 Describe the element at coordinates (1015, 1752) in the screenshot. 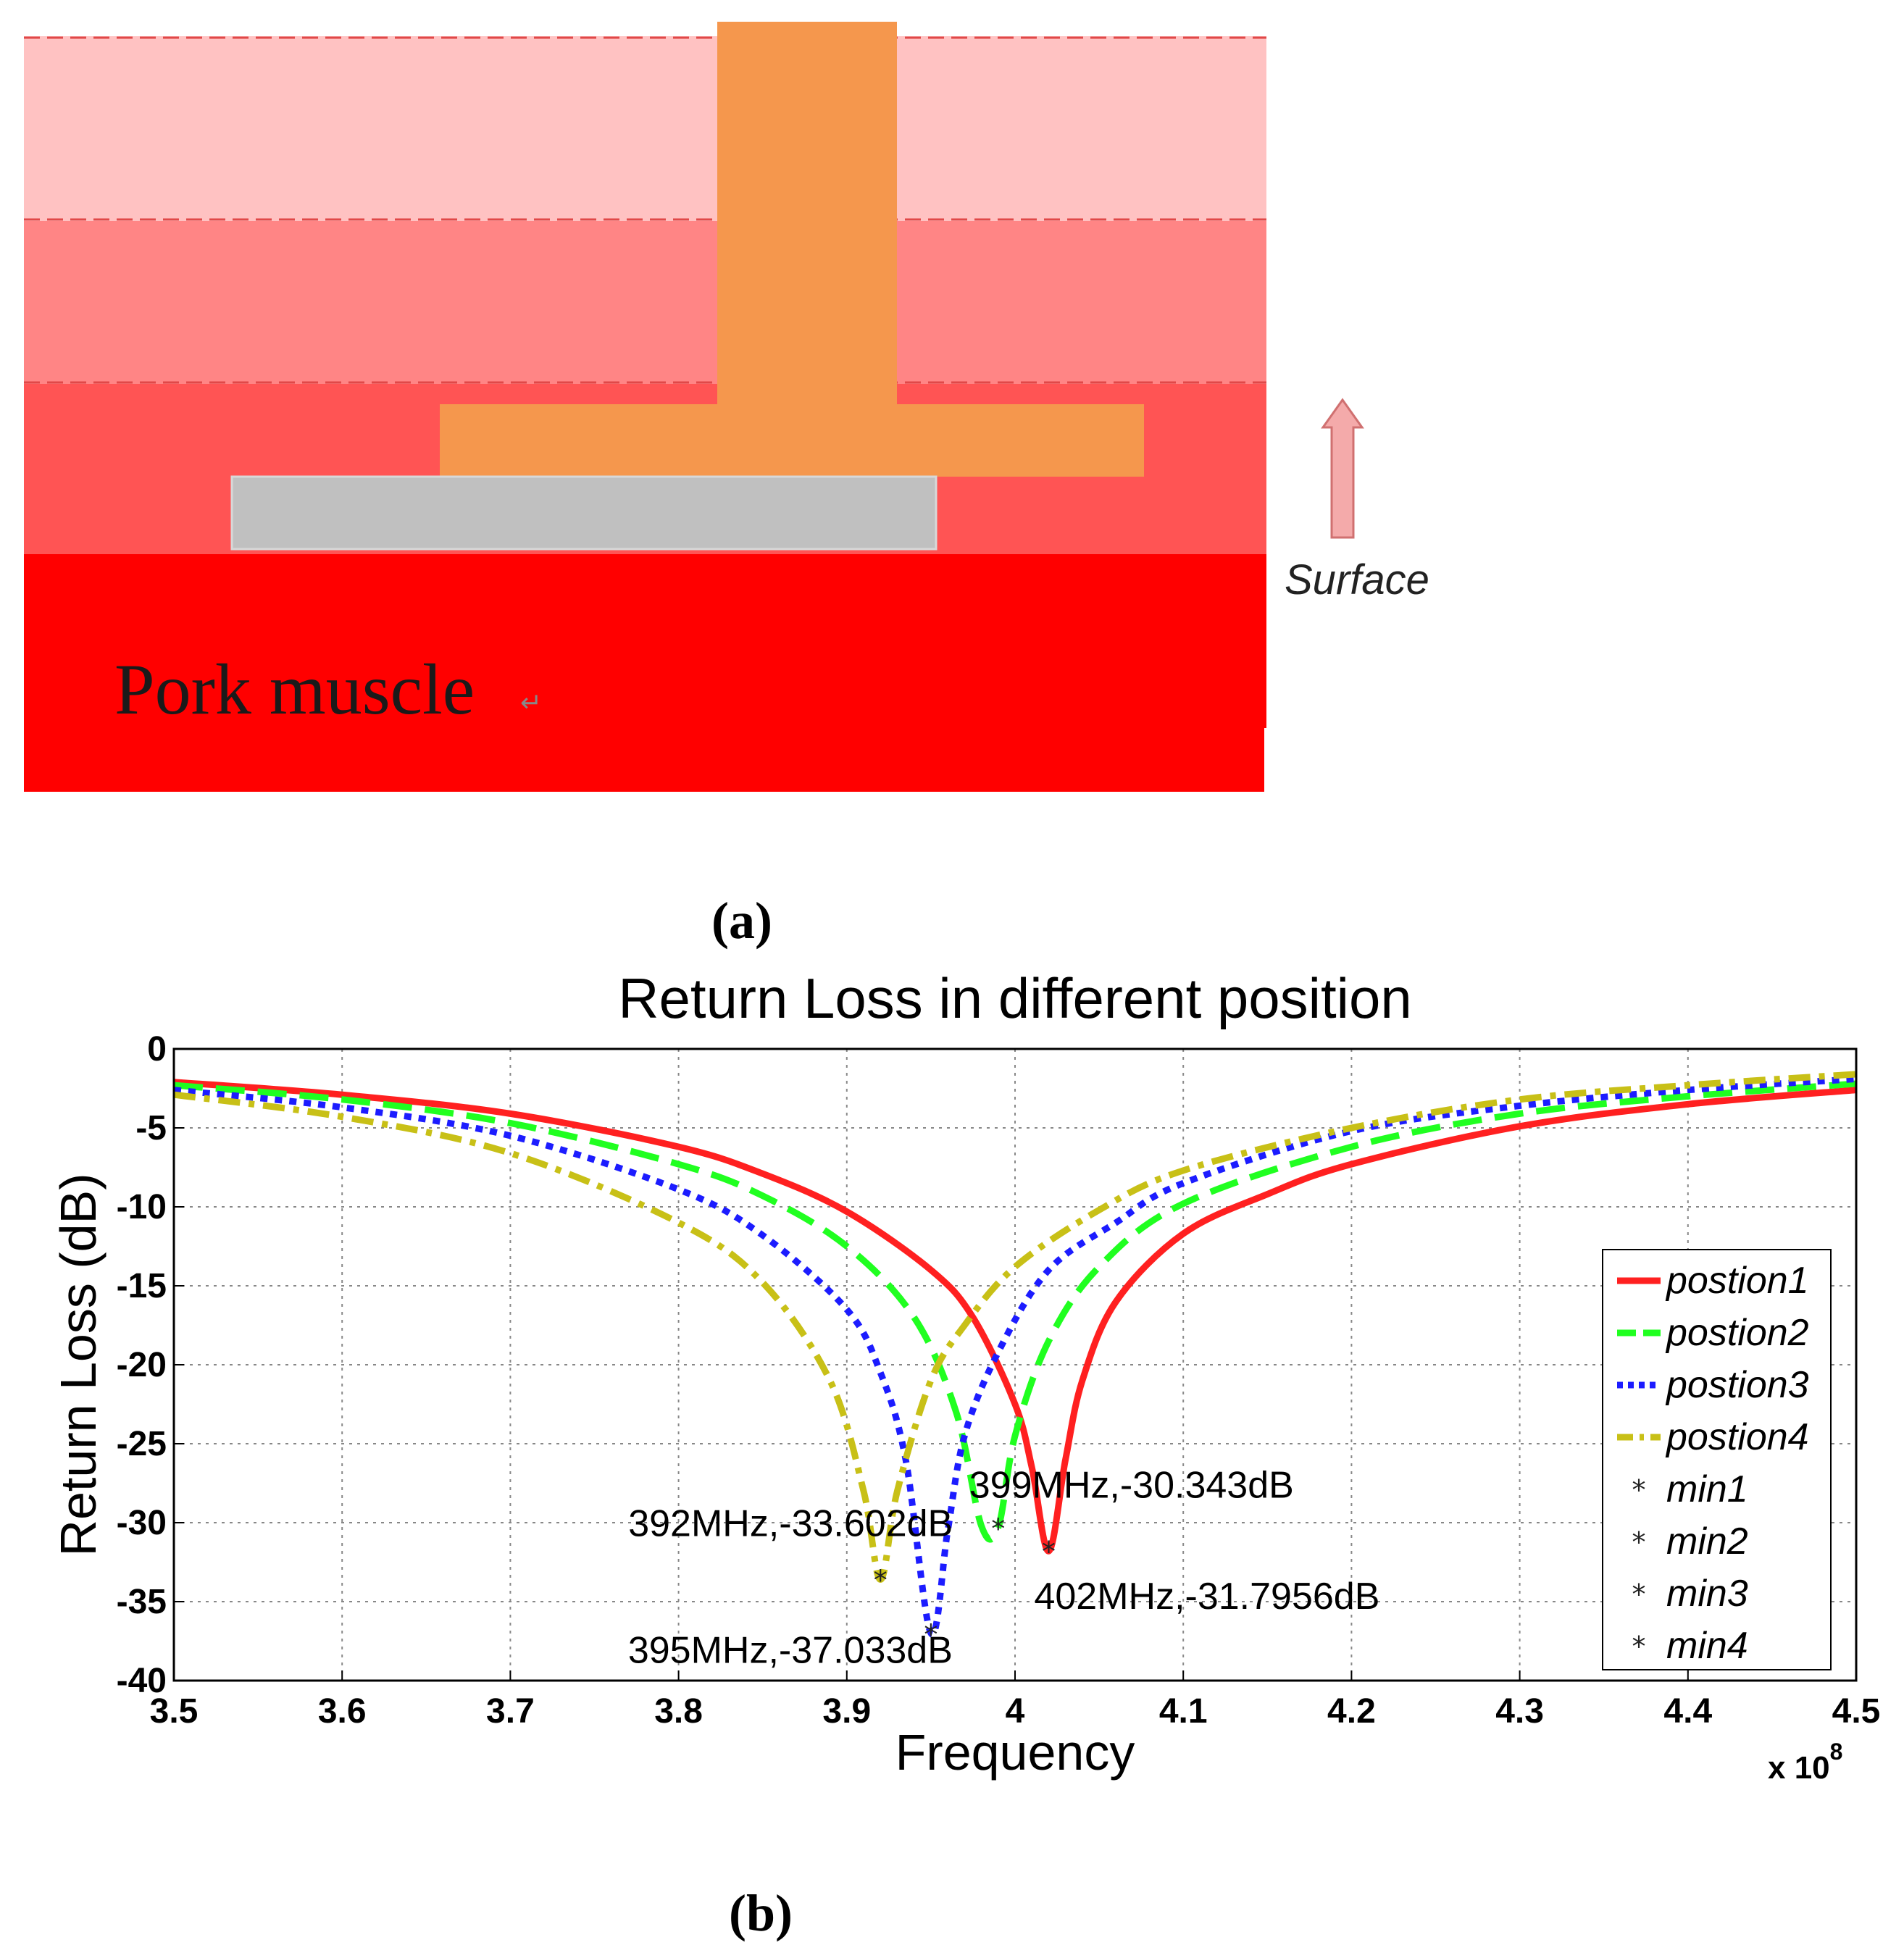

I see `x-axis-label: Frequency` at that location.